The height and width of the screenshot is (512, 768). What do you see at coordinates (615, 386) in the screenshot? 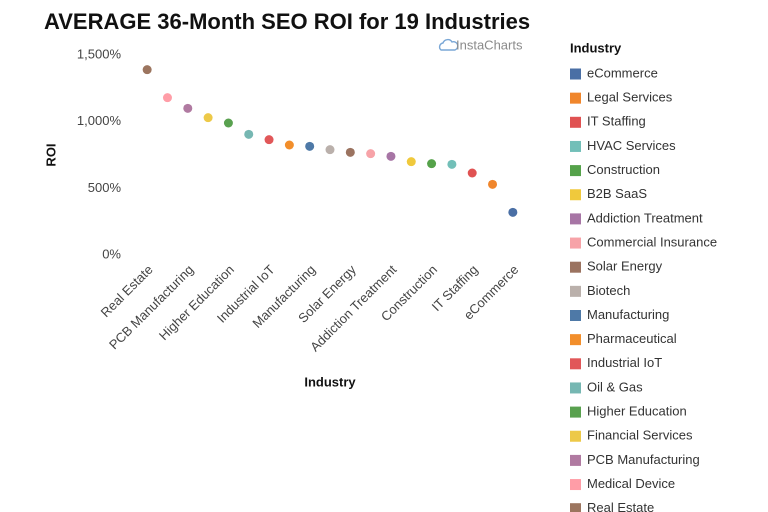
I see `legend-label: Oil & Gas` at bounding box center [615, 386].